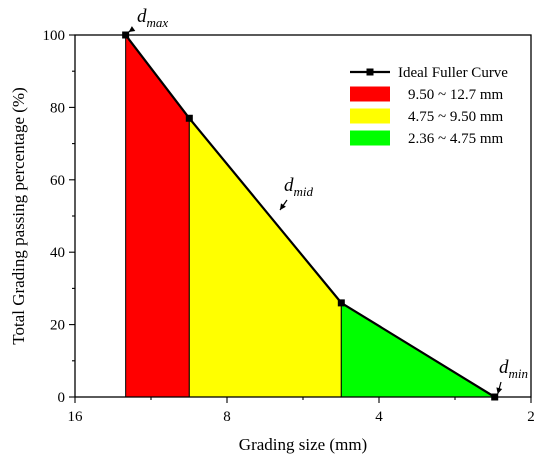 Image resolution: width=550 pixels, height=466 pixels. Describe the element at coordinates (453, 73) in the screenshot. I see `legend-label: Ideal Fuller Curve` at that location.